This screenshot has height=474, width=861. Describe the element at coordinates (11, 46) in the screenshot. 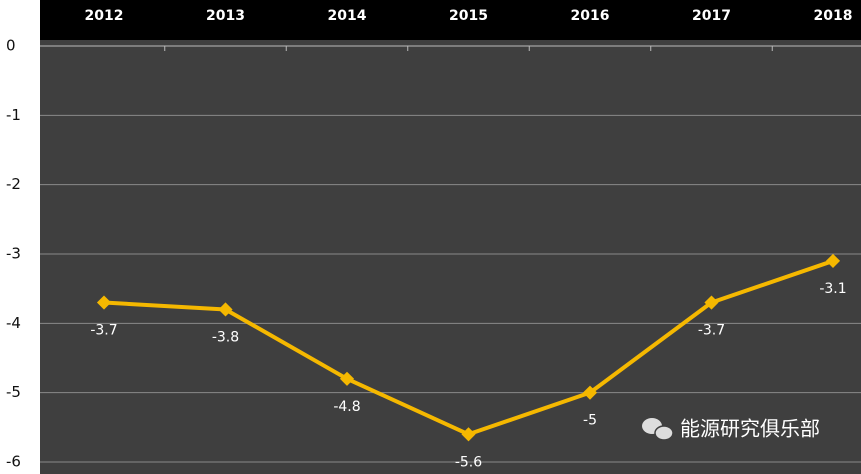

I see `y-tick-label: 0` at that location.